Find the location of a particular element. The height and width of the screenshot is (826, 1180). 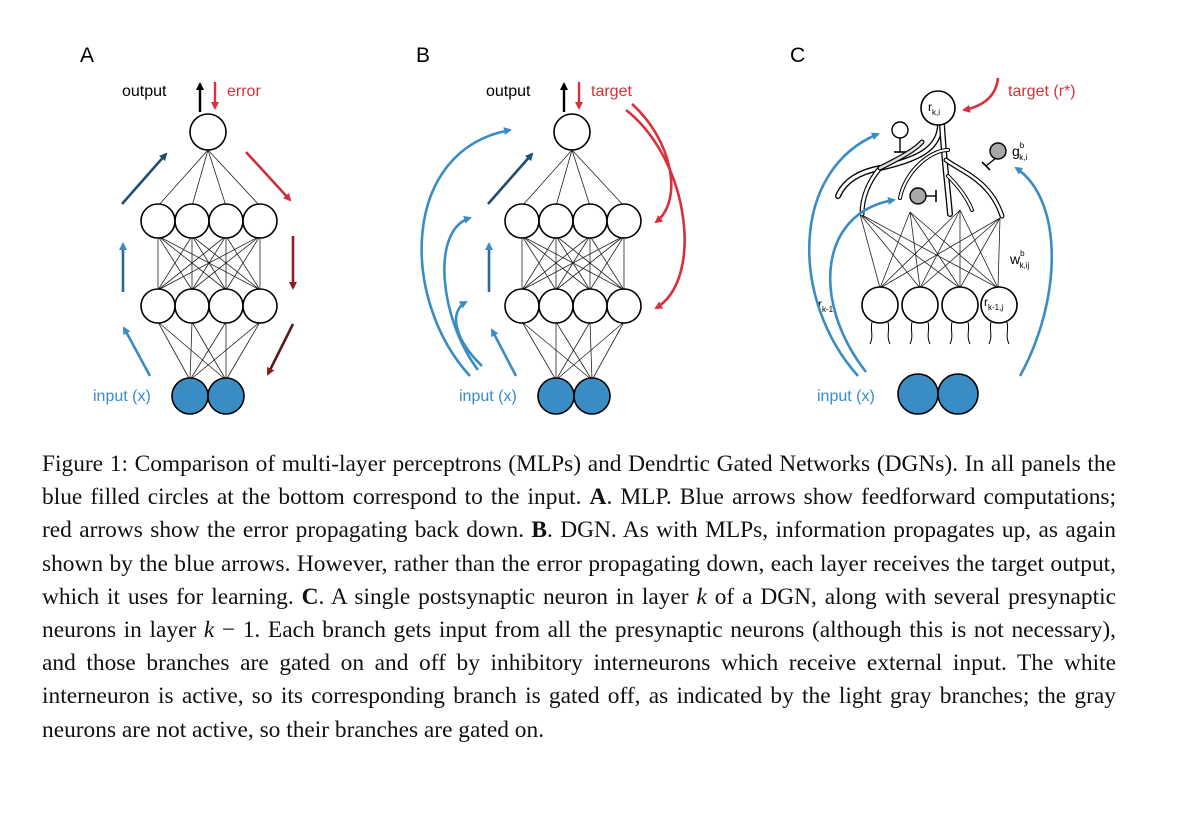

panel-c-synaptic-connections is located at coordinates (930, 249).